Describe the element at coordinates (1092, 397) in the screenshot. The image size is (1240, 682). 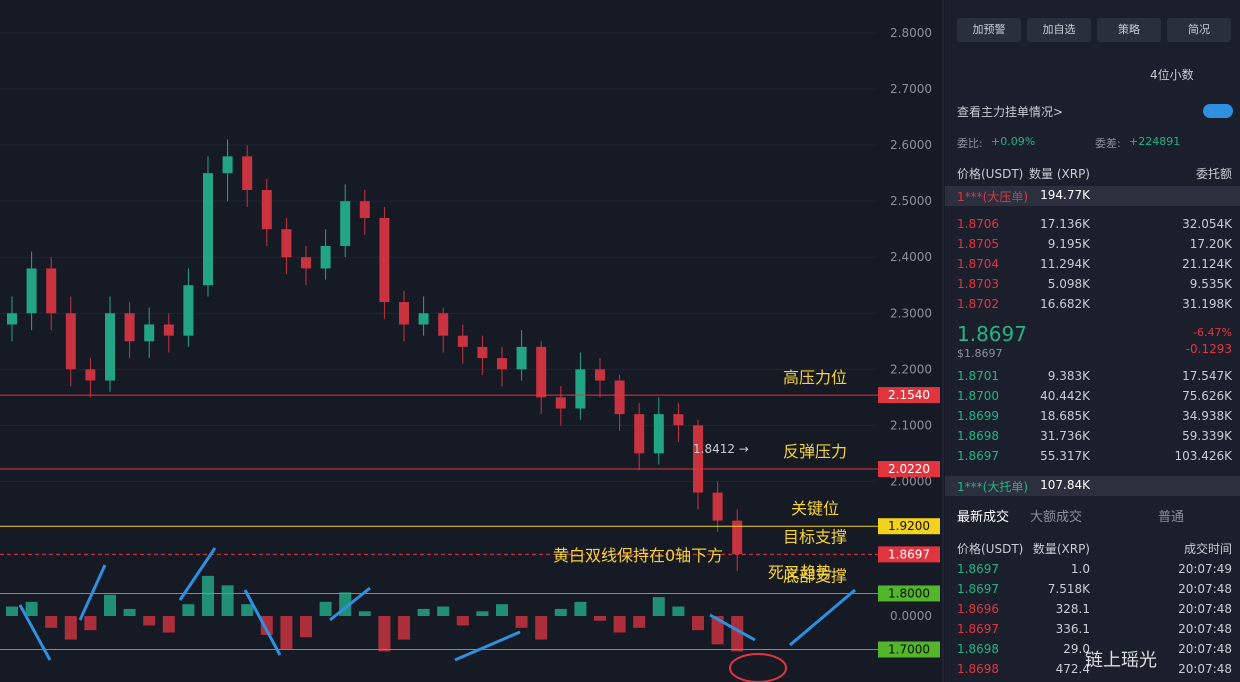
I see `bid-row: 1.8700 40.442K 75.626K` at that location.